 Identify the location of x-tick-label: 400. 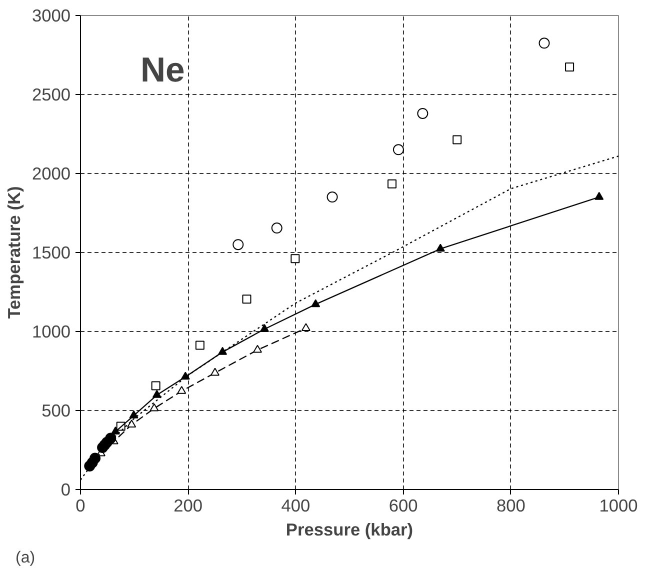
(295, 506).